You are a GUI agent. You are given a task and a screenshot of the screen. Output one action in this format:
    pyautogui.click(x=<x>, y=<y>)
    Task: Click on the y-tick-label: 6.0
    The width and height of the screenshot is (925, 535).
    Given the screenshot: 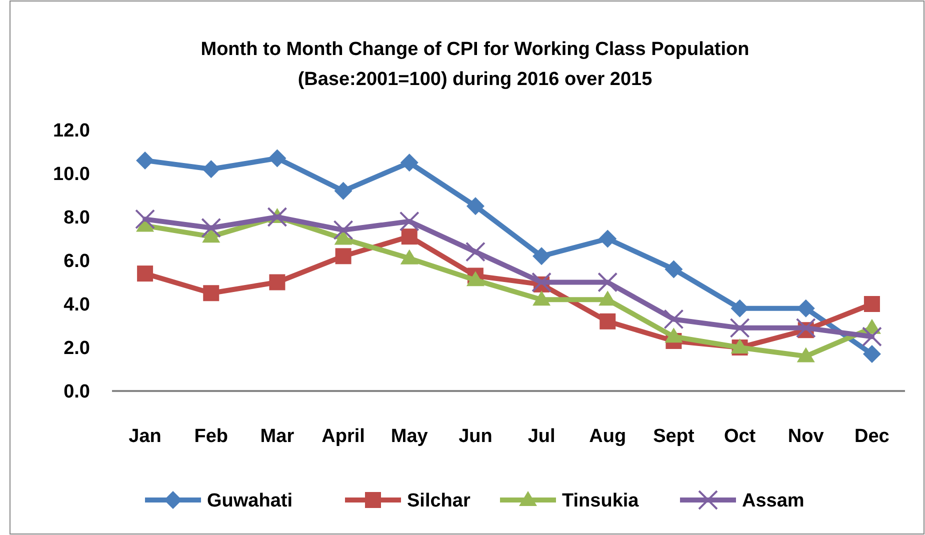 What is the action you would take?
    pyautogui.click(x=77, y=261)
    